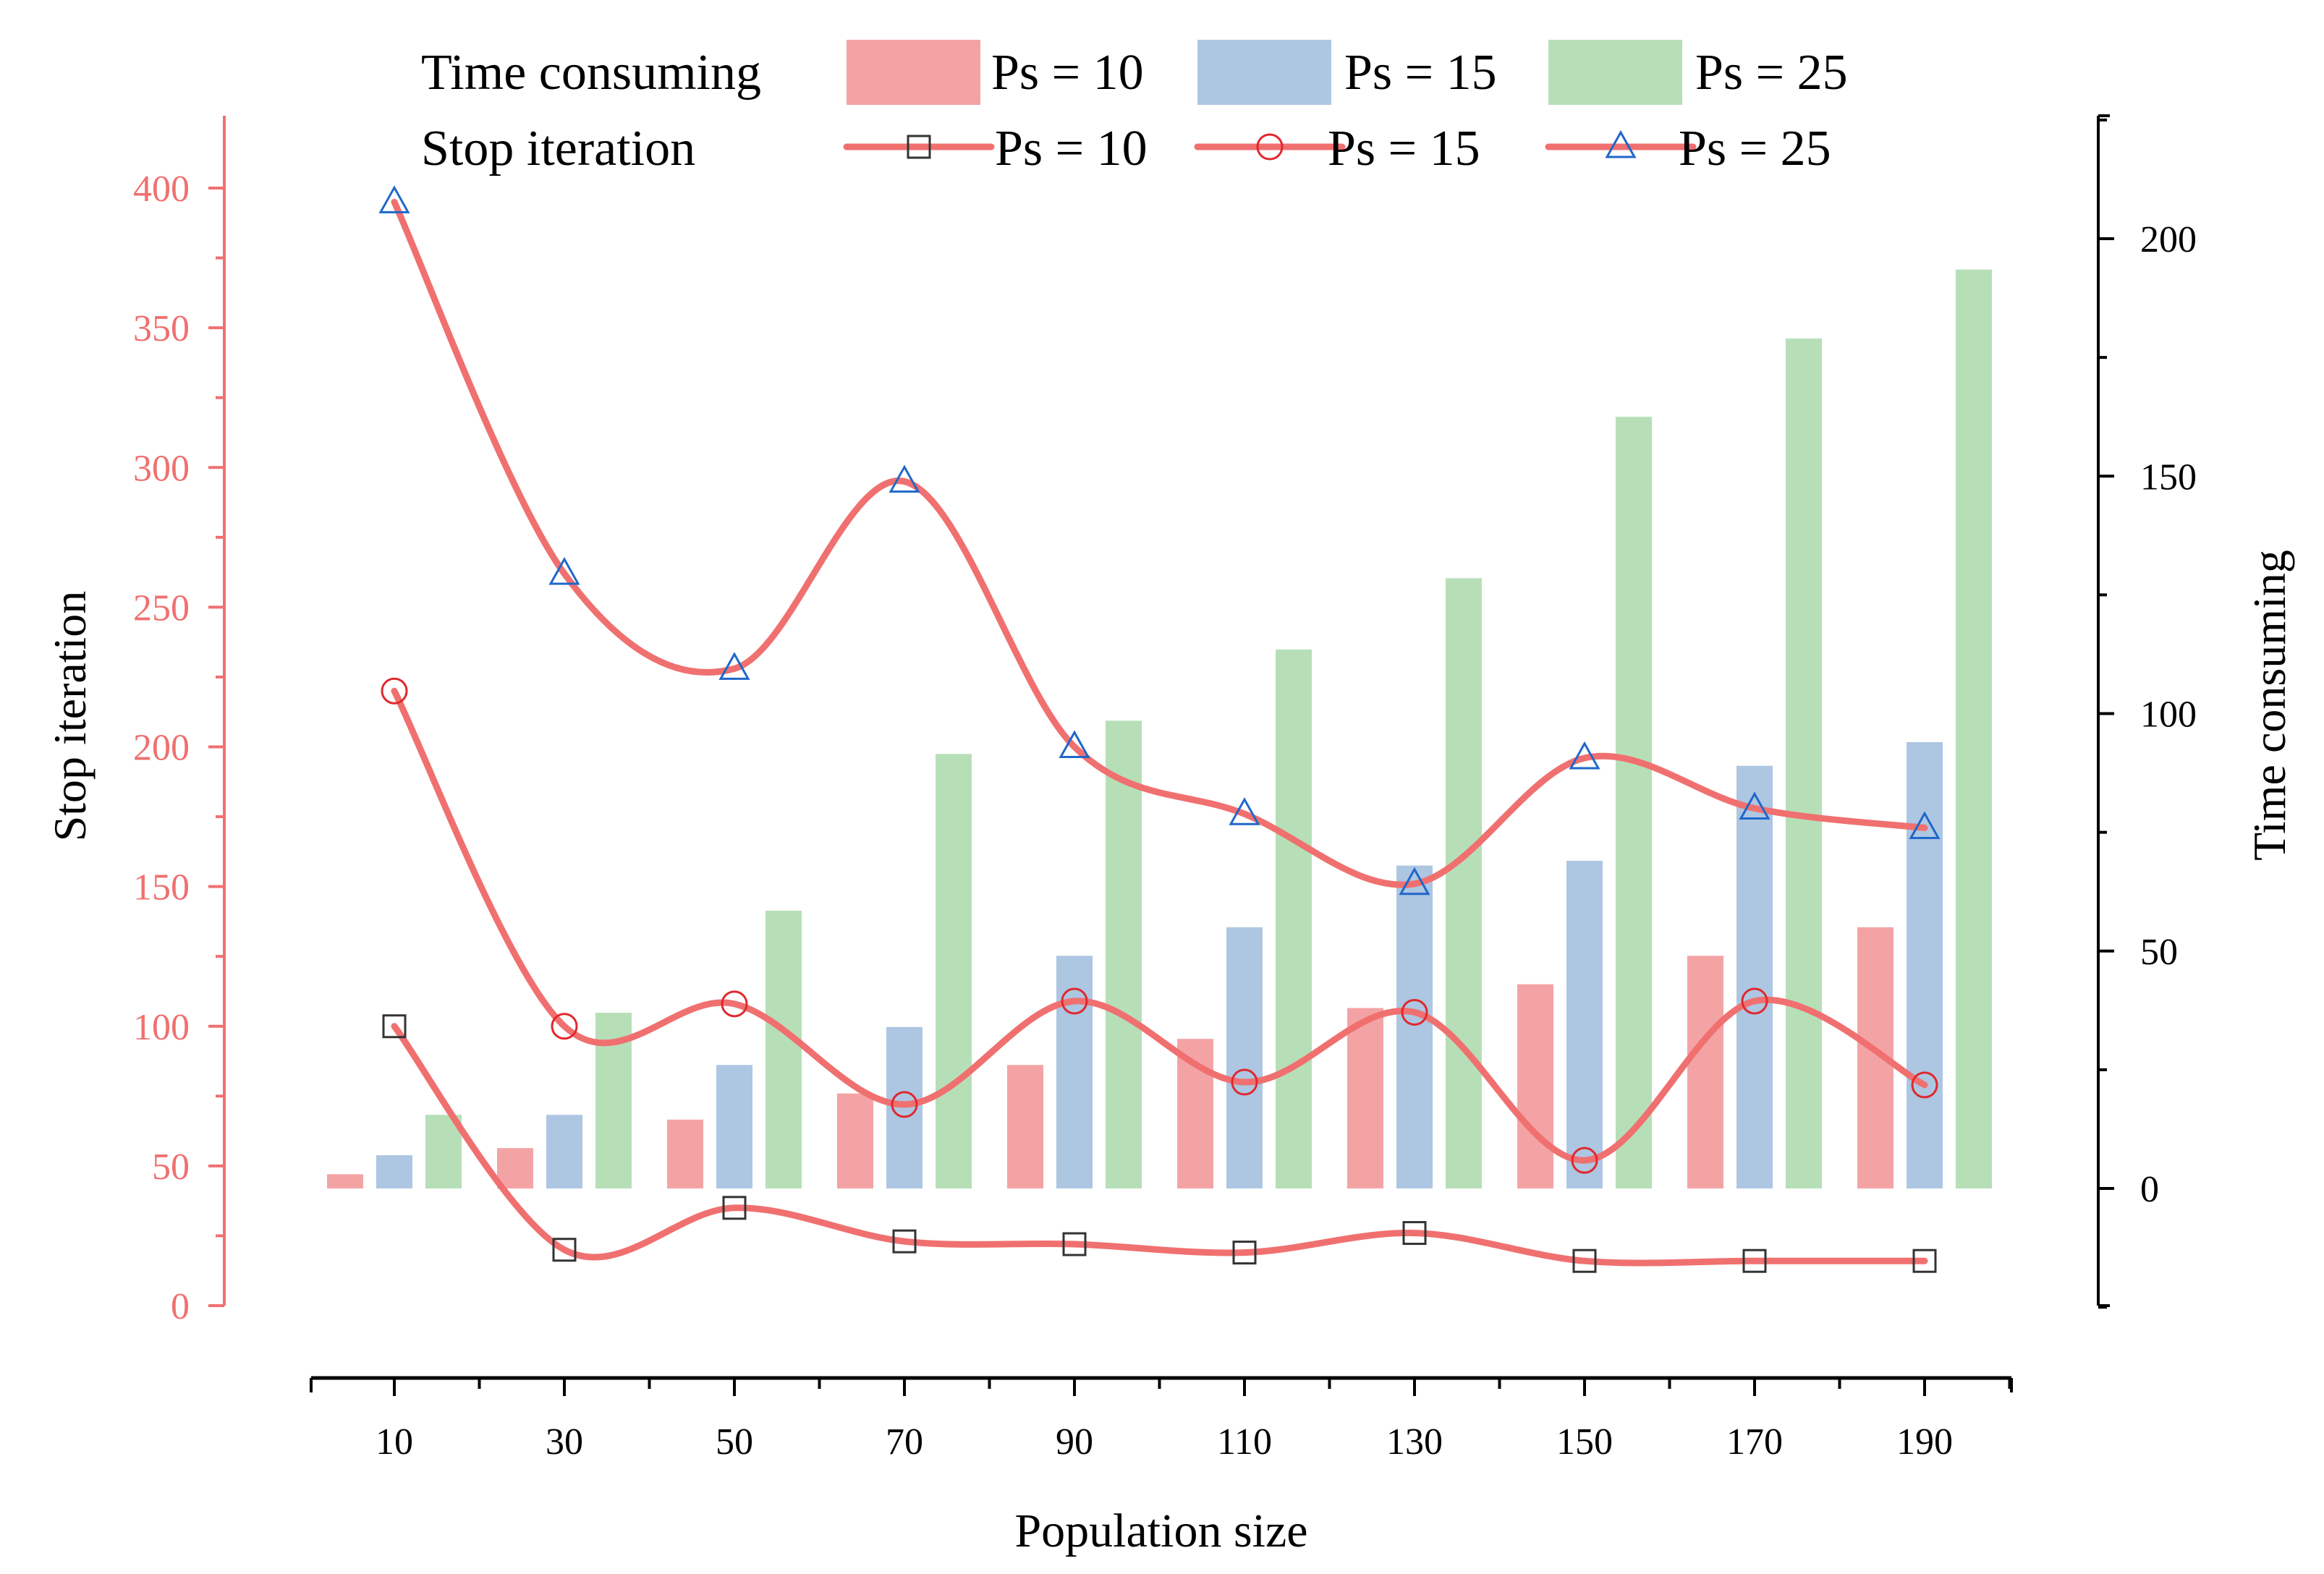  What do you see at coordinates (161, 1028) in the screenshot?
I see `left-axis-tick-label: 100` at bounding box center [161, 1028].